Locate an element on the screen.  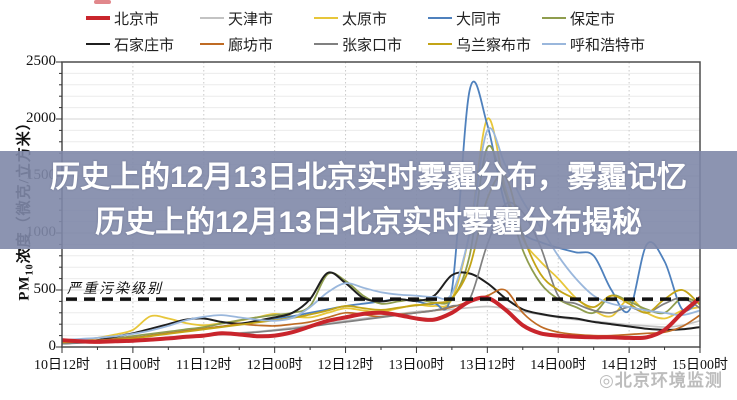
legend-label: 廊坊市 is located at coordinates (251, 45).